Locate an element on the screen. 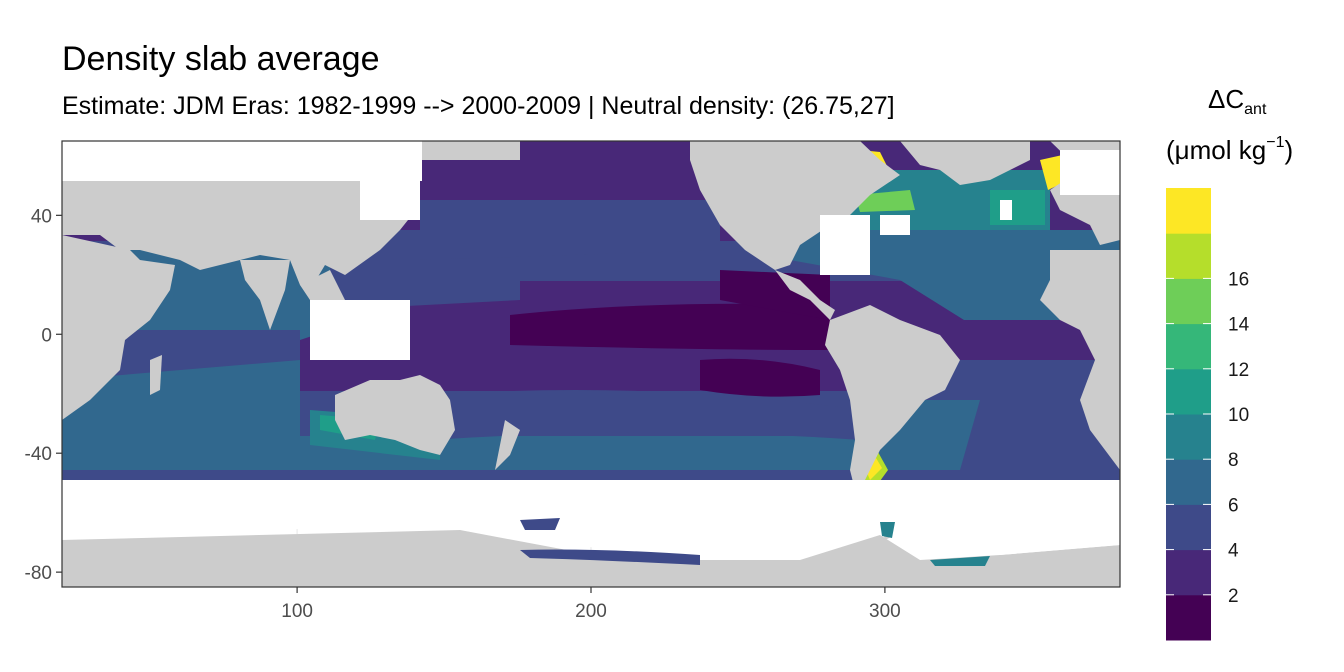 This screenshot has height=672, width=1344. legend-break-label: 10 is located at coordinates (1238, 415).